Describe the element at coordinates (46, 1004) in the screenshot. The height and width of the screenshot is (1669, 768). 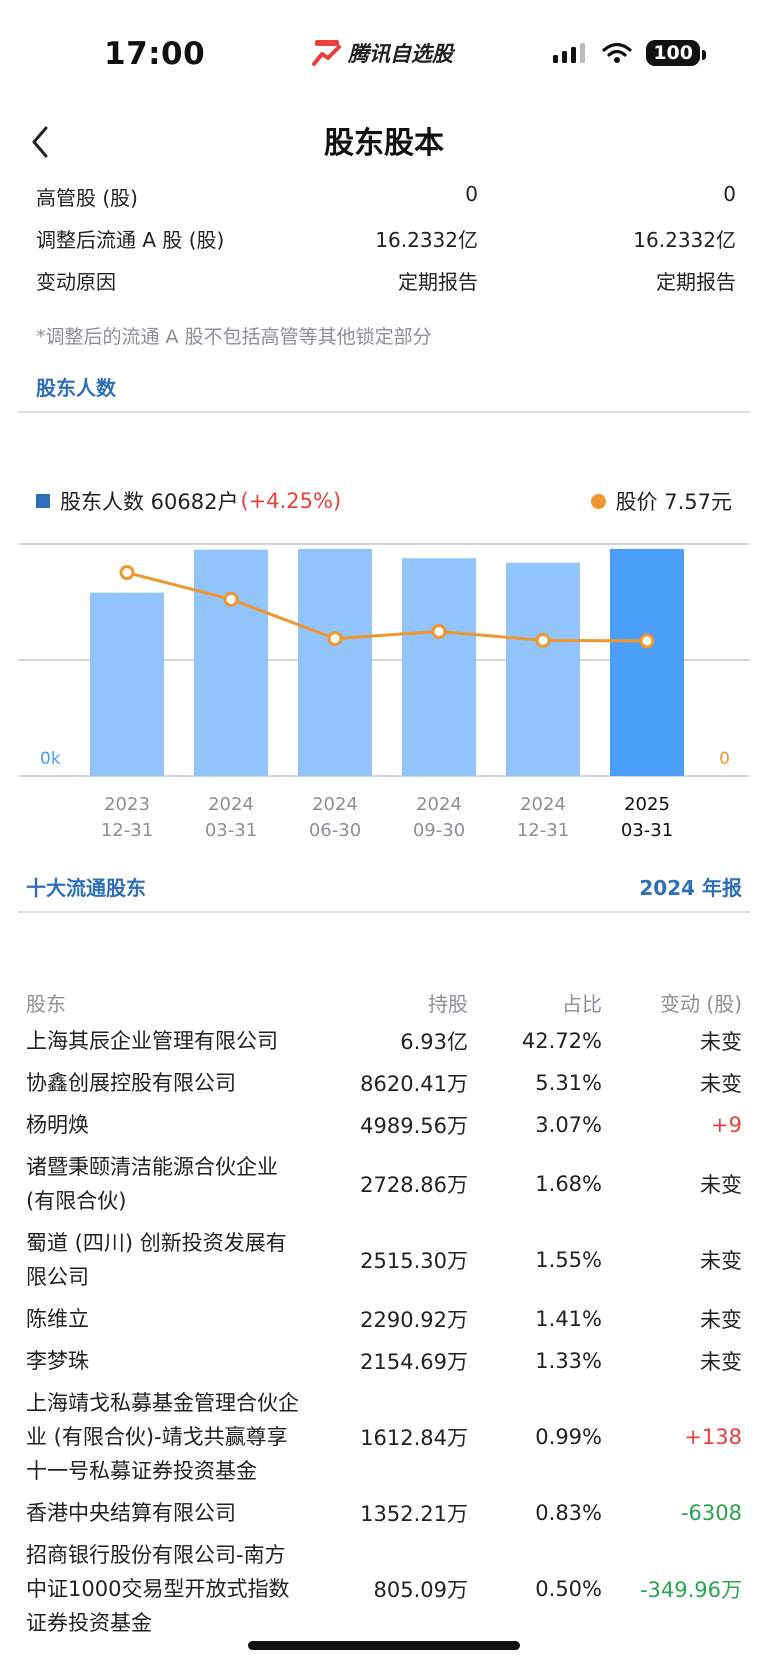
I see `header-holder: 股东` at that location.